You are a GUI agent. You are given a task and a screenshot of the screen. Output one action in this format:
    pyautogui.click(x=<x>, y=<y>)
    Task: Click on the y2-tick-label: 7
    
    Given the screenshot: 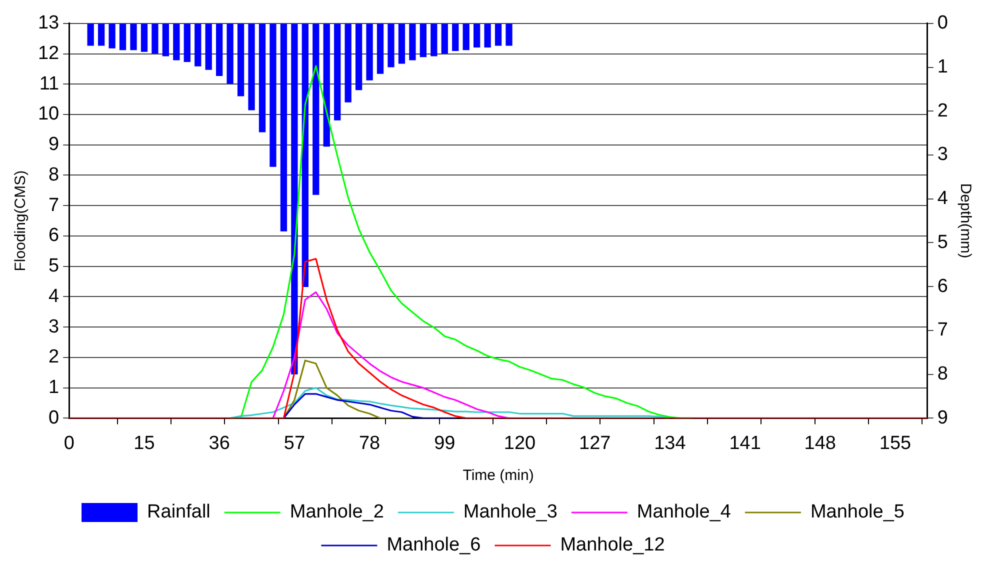 What is the action you would take?
    pyautogui.click(x=942, y=330)
    